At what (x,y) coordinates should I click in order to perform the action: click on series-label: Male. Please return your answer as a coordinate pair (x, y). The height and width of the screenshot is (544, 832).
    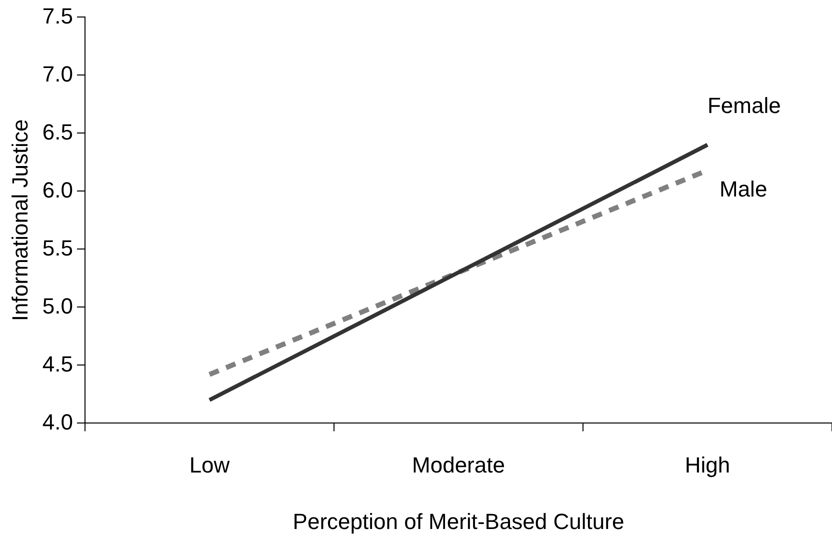
    Looking at the image, I should click on (743, 189).